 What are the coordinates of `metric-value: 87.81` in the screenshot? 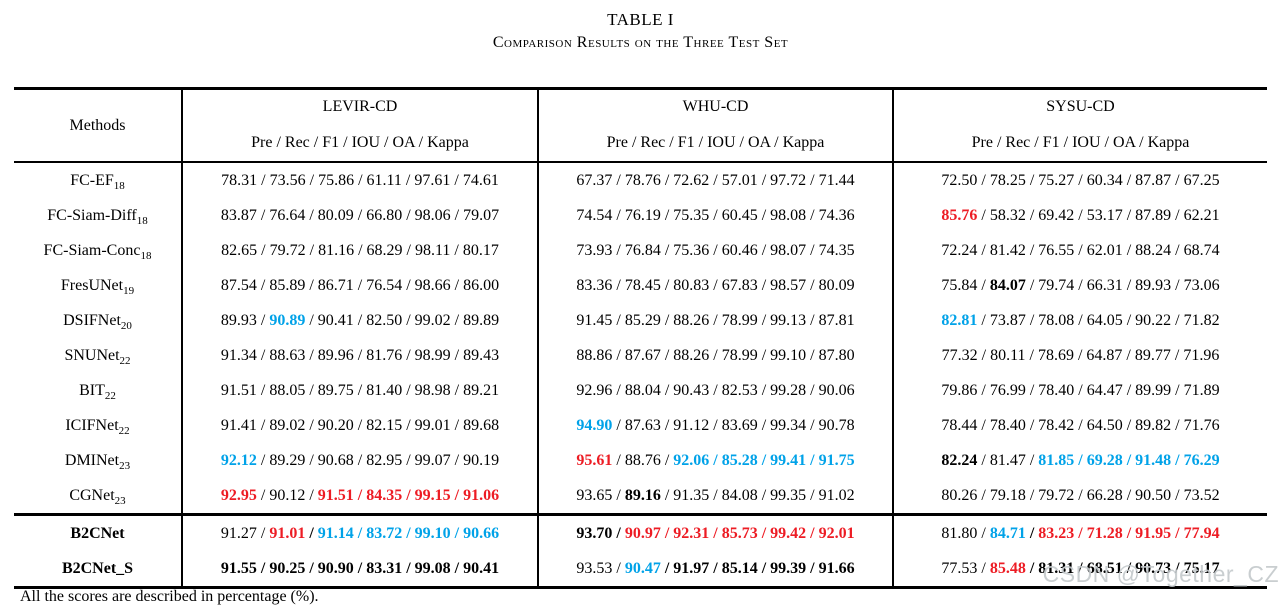 It's located at (836, 320).